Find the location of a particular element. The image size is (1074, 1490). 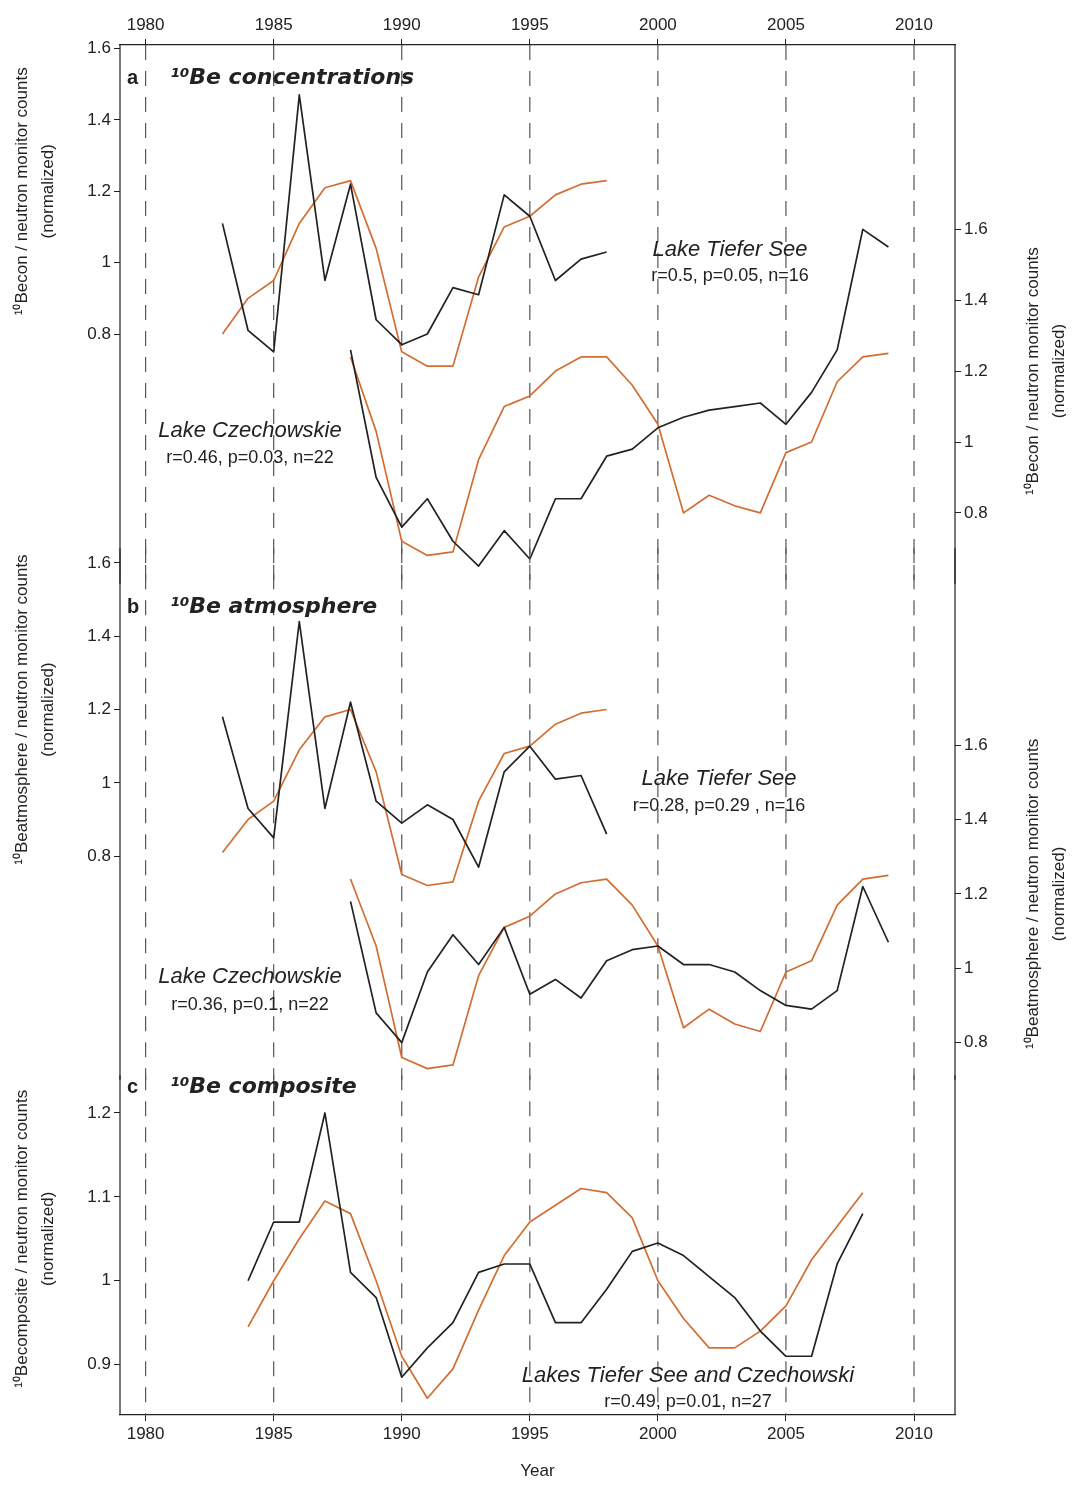

x2-tick-label: 2000 is located at coordinates (657, 25).